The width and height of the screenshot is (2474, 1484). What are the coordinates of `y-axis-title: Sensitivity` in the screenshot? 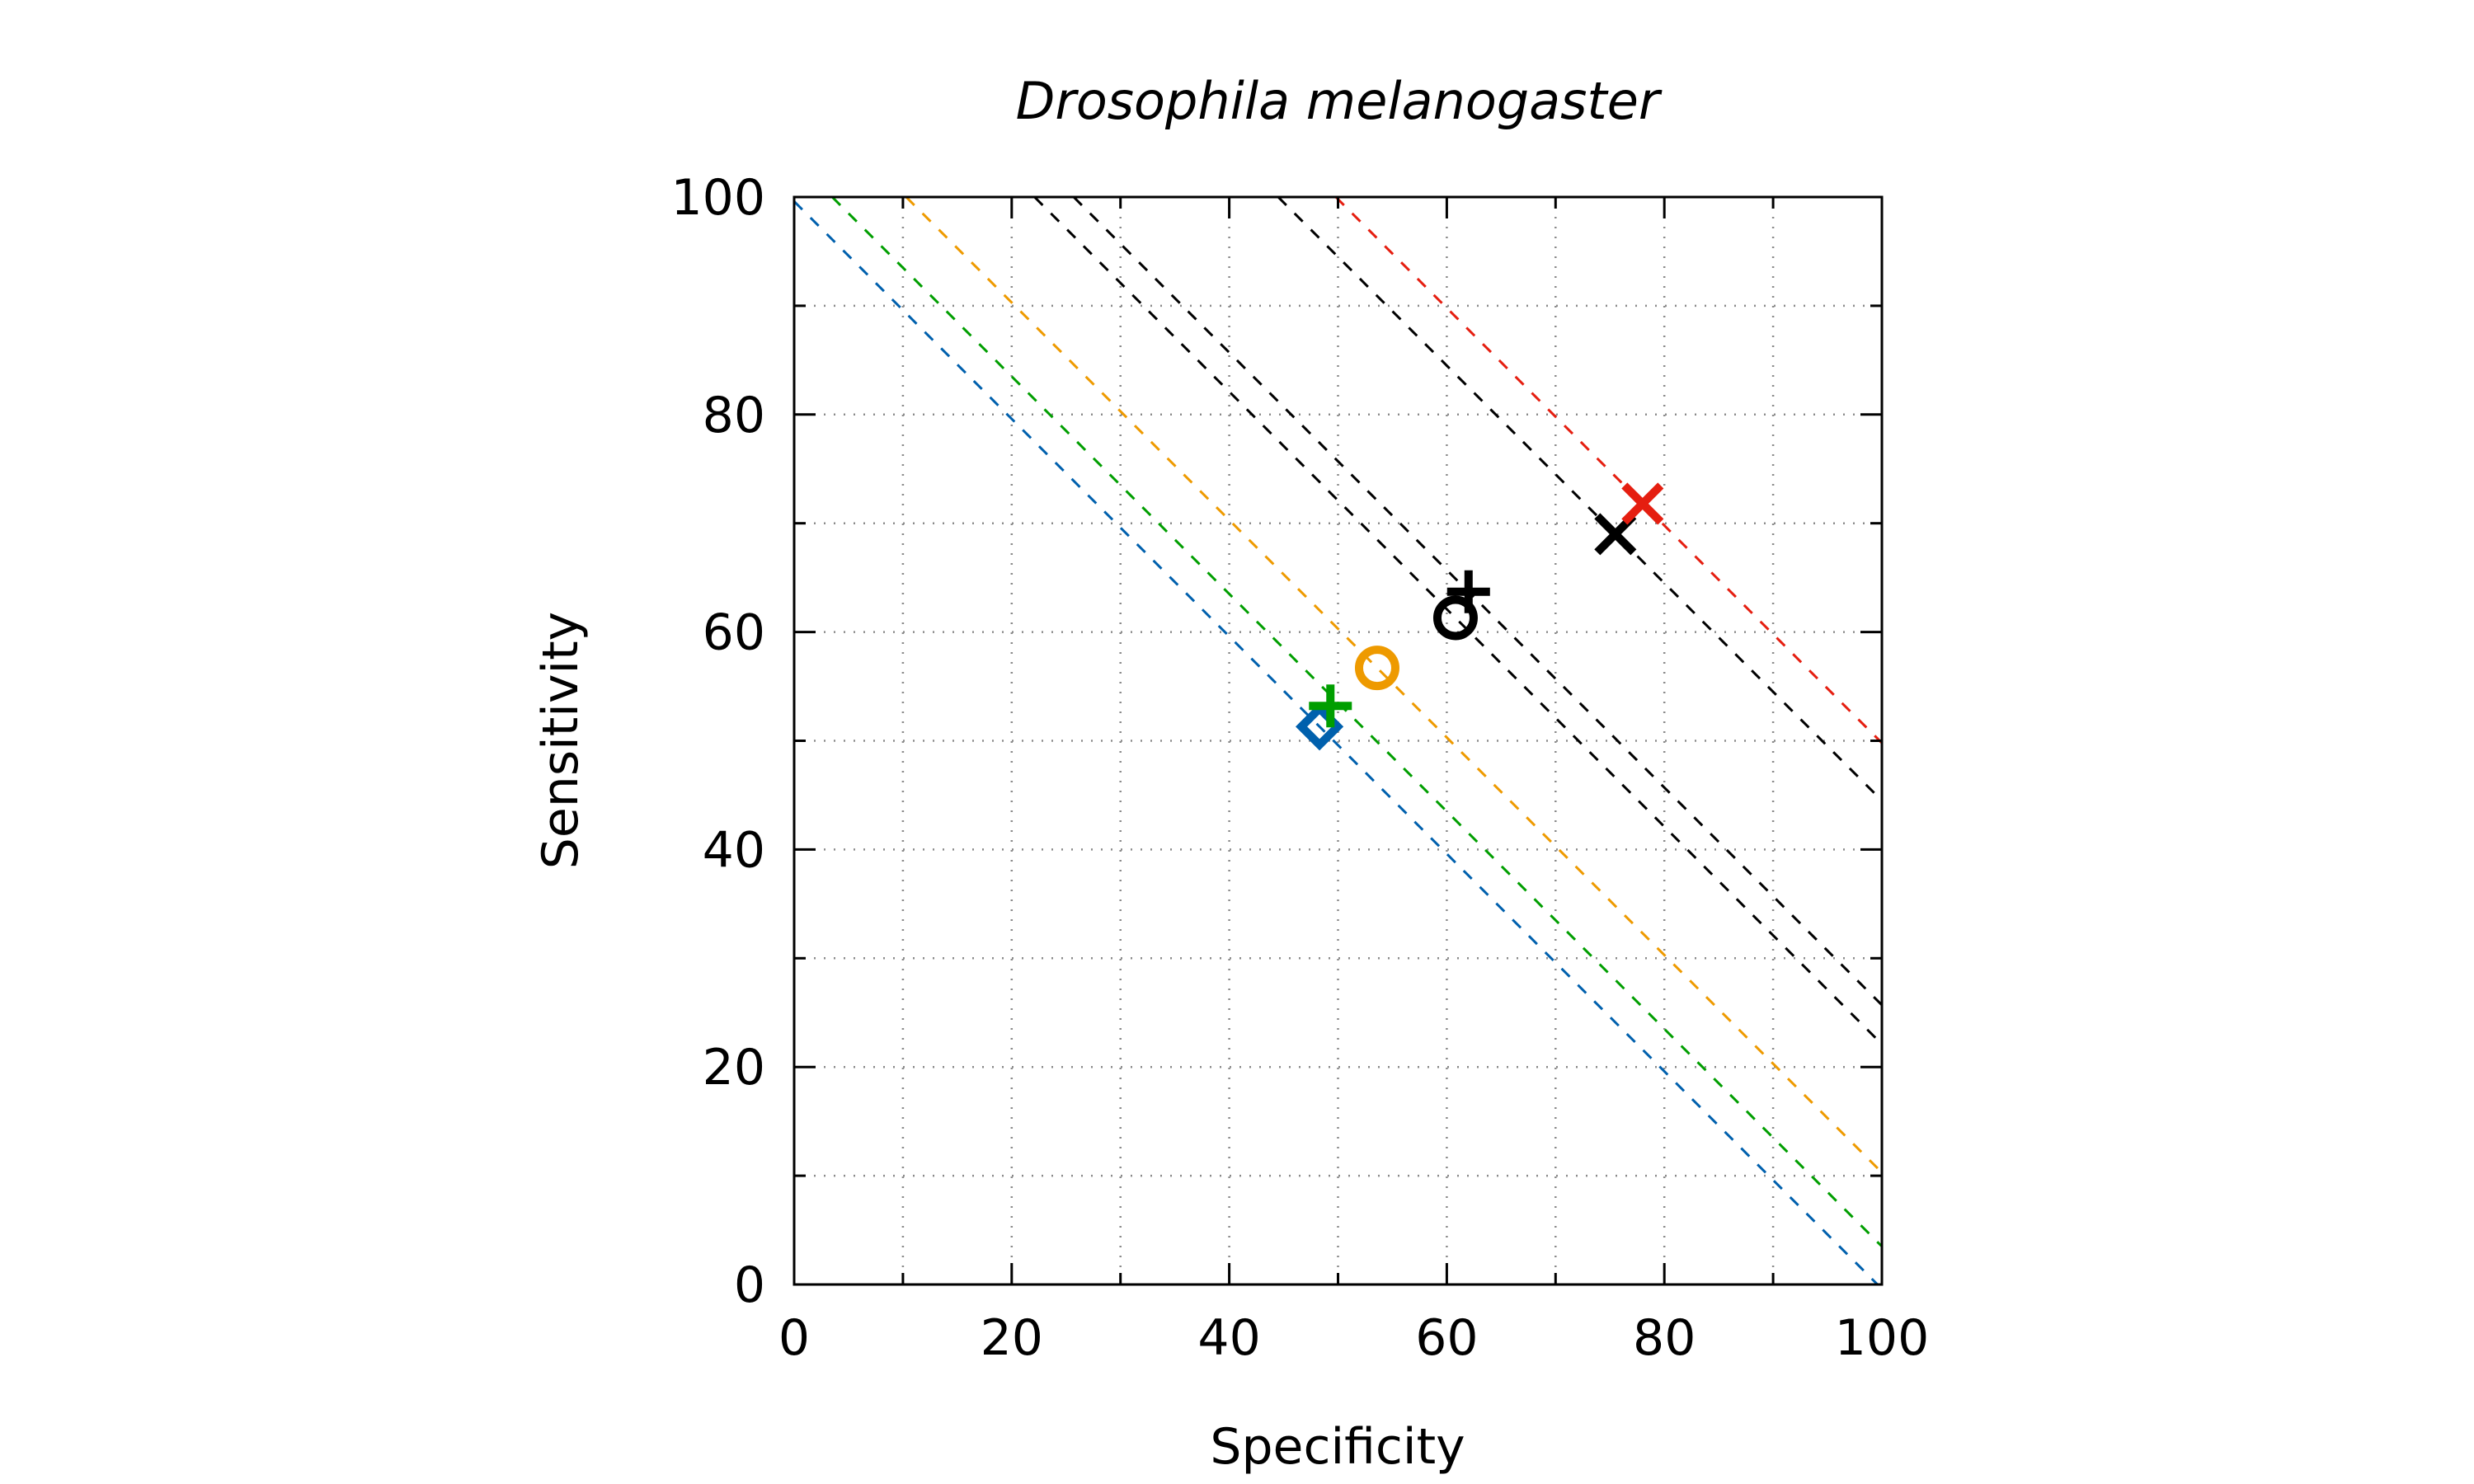 It's located at (561, 740).